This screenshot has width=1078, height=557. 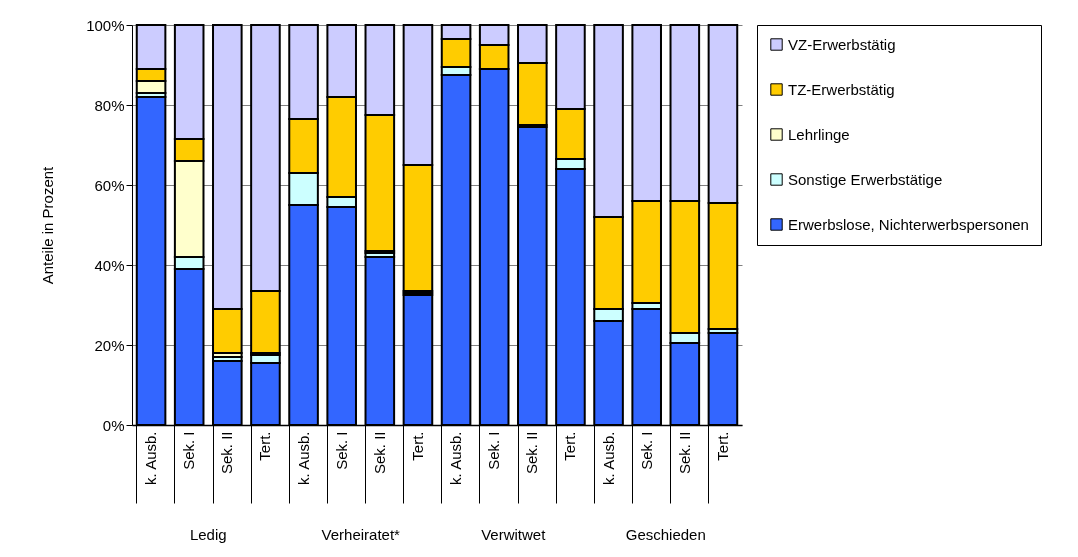 I want to click on y-tick-label: 20%, so click(x=109, y=345).